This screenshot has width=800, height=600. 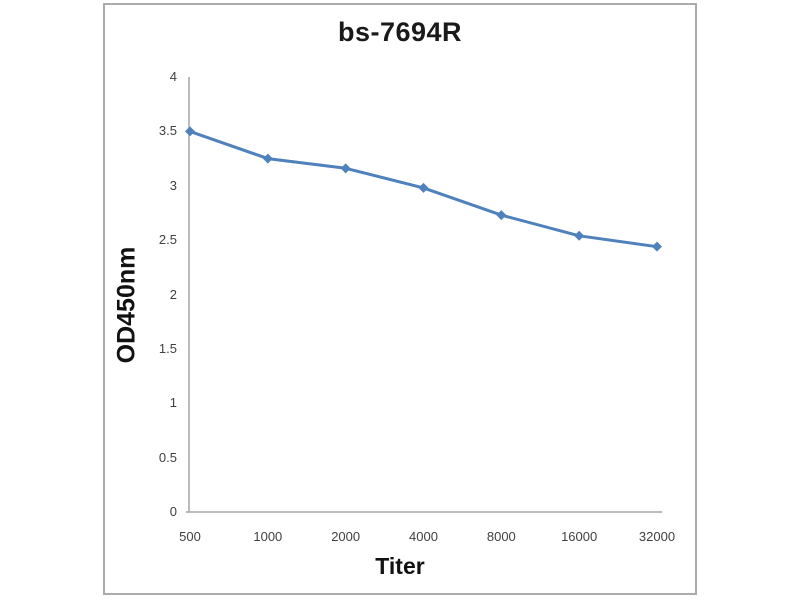 I want to click on y-tick-label: 3, so click(x=173, y=185).